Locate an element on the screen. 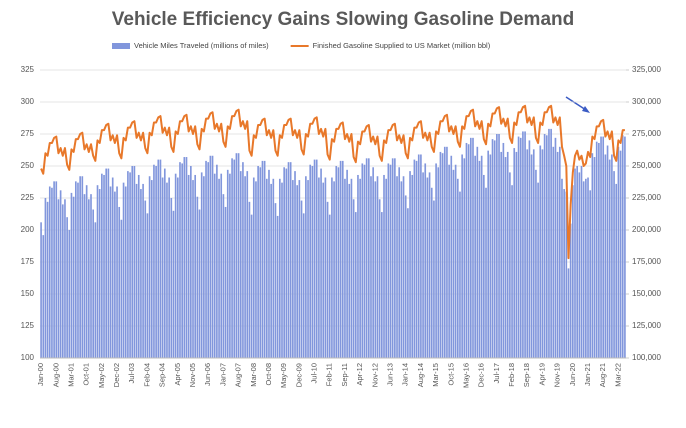 The width and height of the screenshot is (686, 428). x-tick-label: Jan-00 is located at coordinates (40, 374).